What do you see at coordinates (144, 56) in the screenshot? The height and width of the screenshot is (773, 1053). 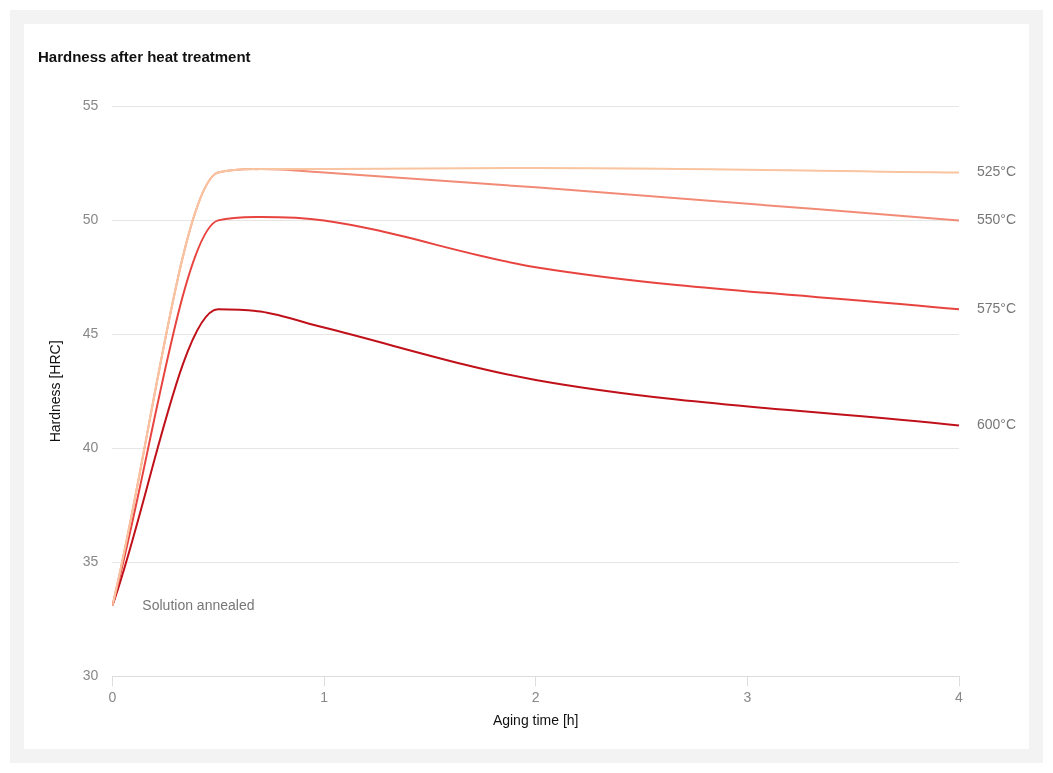 I see `chart-title: Hardness after heat treatment` at bounding box center [144, 56].